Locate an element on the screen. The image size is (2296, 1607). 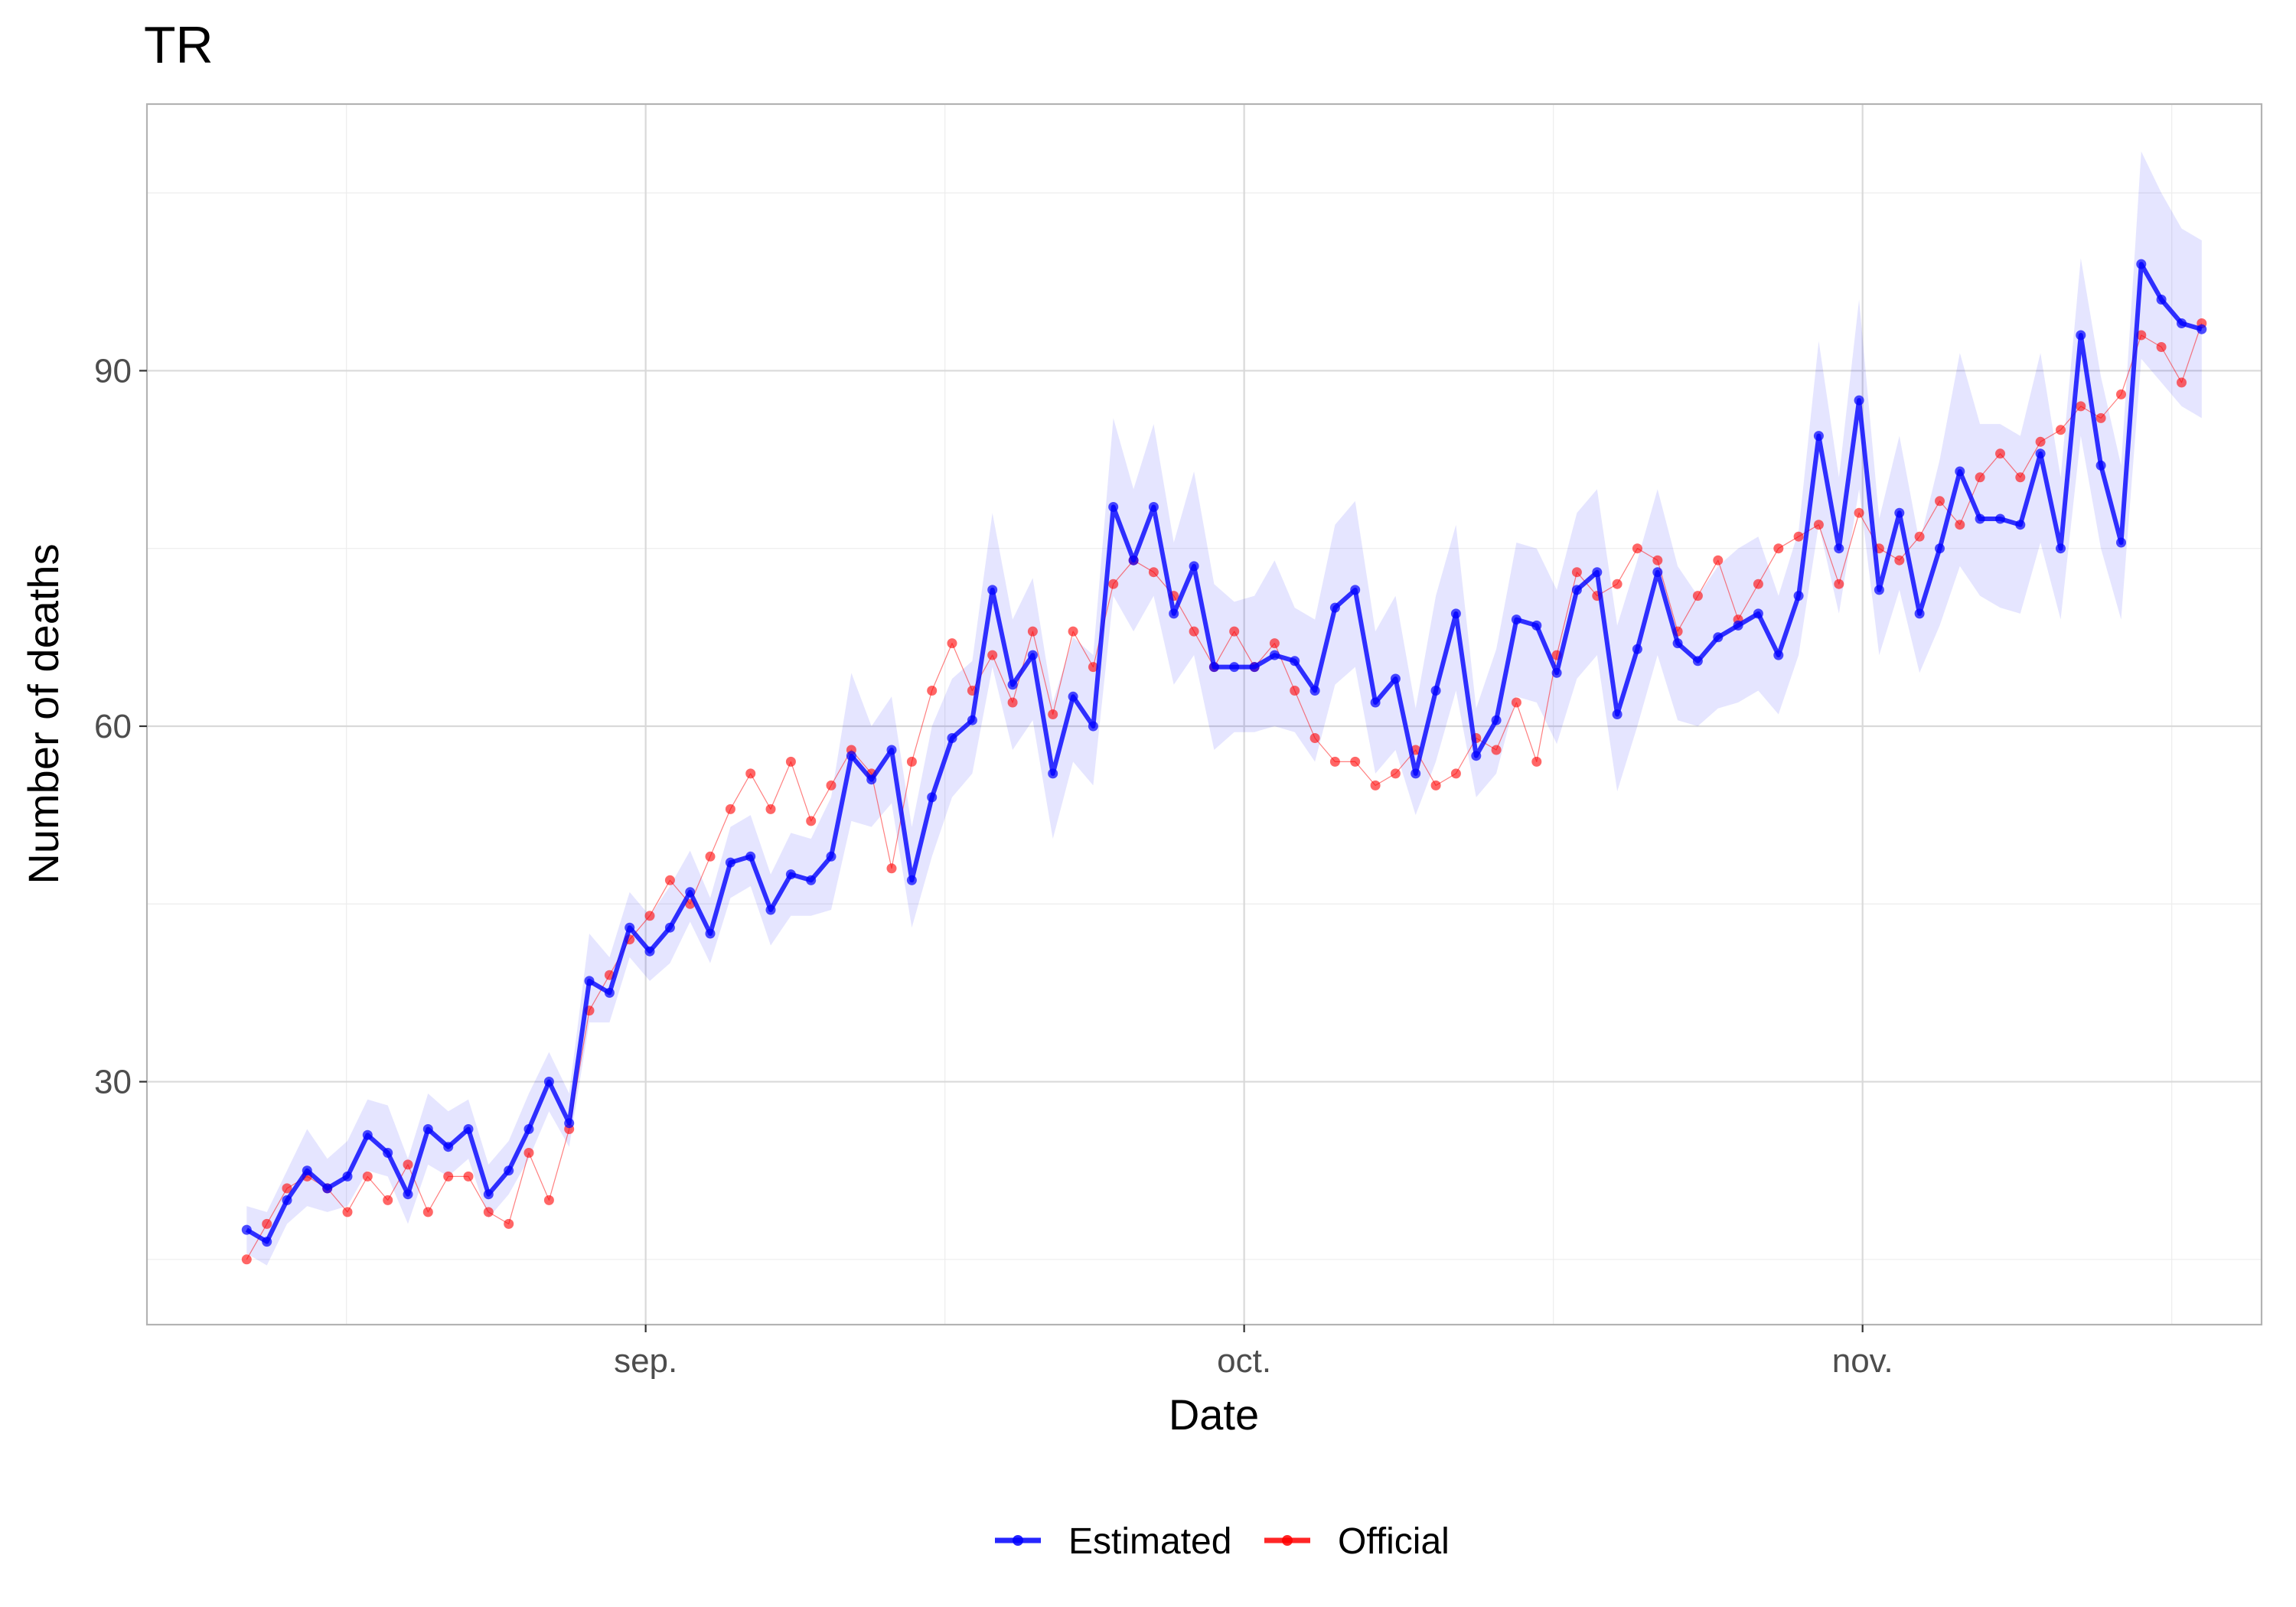
legend-key-official-point is located at coordinates (1287, 1540).